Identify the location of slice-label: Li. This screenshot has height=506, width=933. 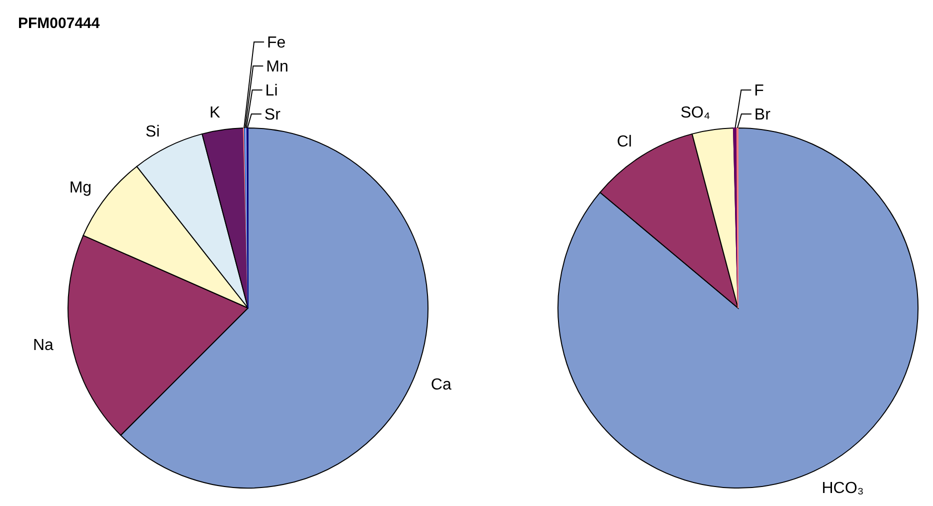
(271, 91).